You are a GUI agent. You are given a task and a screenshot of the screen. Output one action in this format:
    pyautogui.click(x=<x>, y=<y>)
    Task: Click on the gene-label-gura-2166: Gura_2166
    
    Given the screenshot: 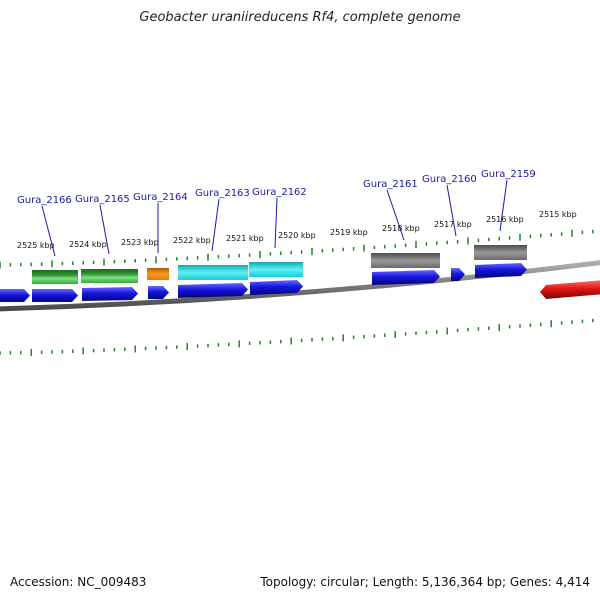 What is the action you would take?
    pyautogui.click(x=44, y=200)
    